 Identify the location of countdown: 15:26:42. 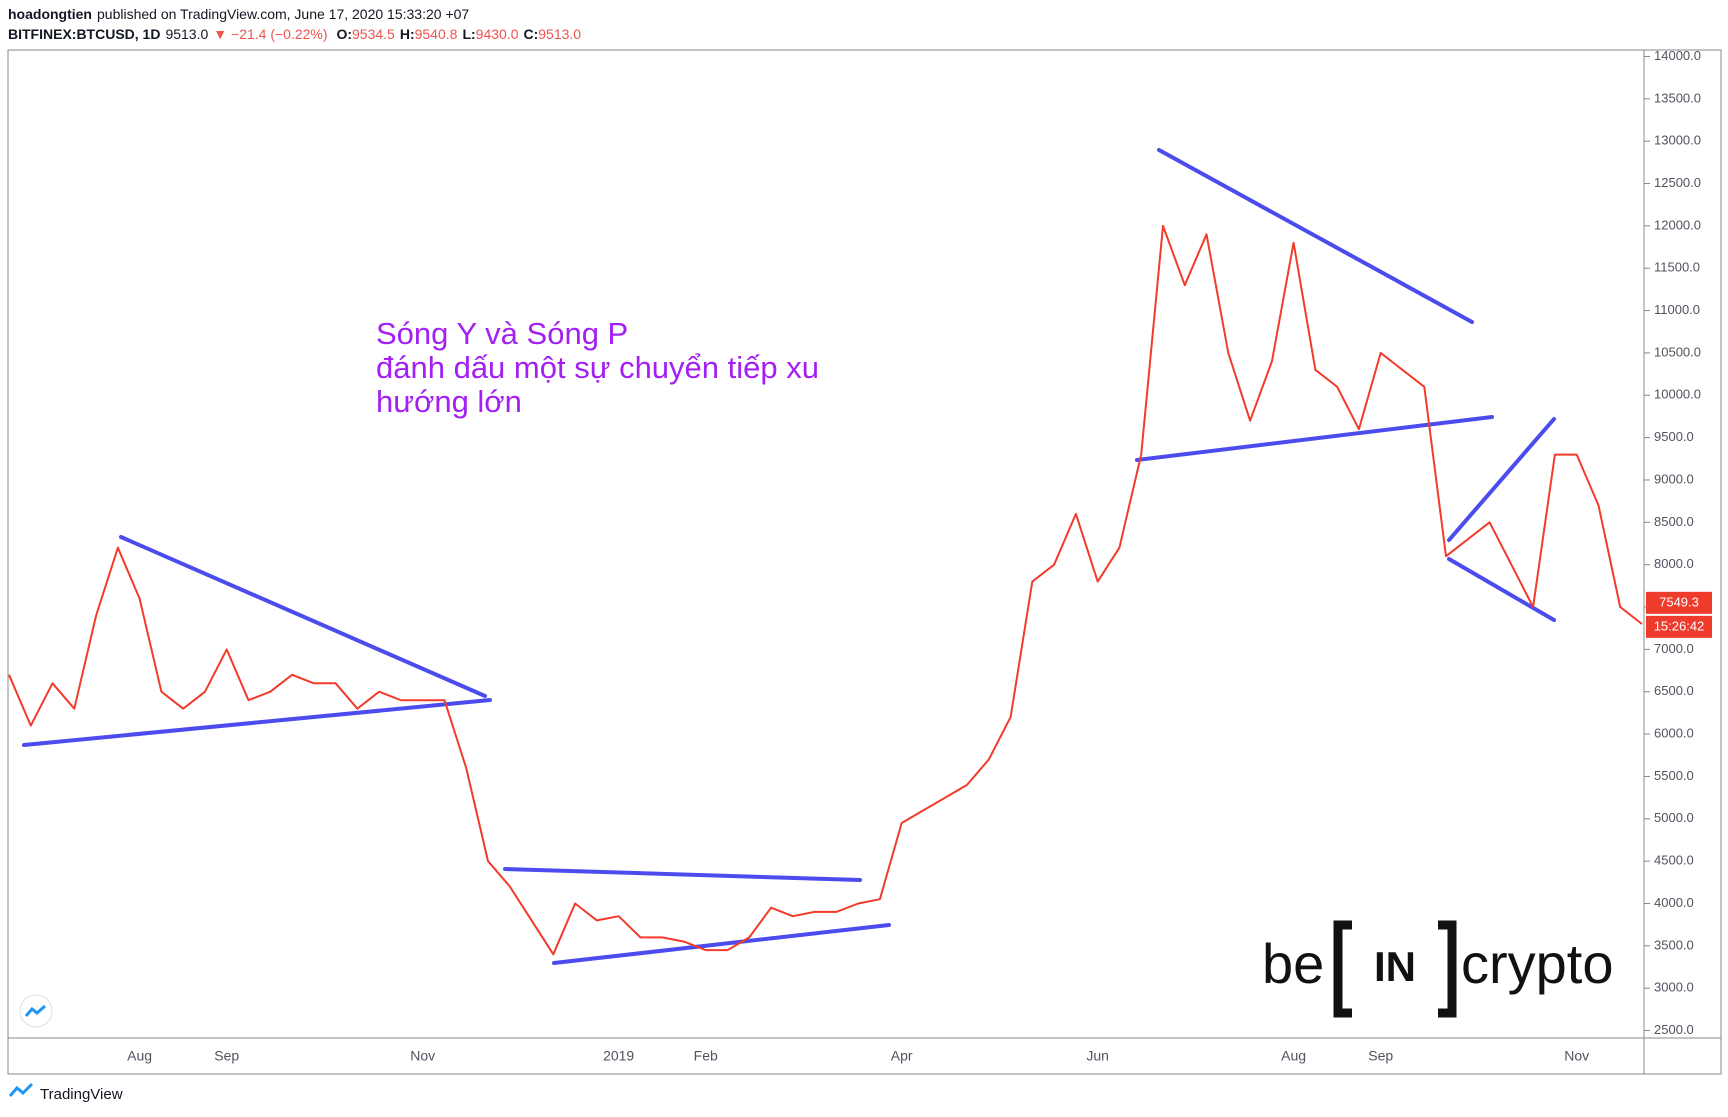
(1679, 625).